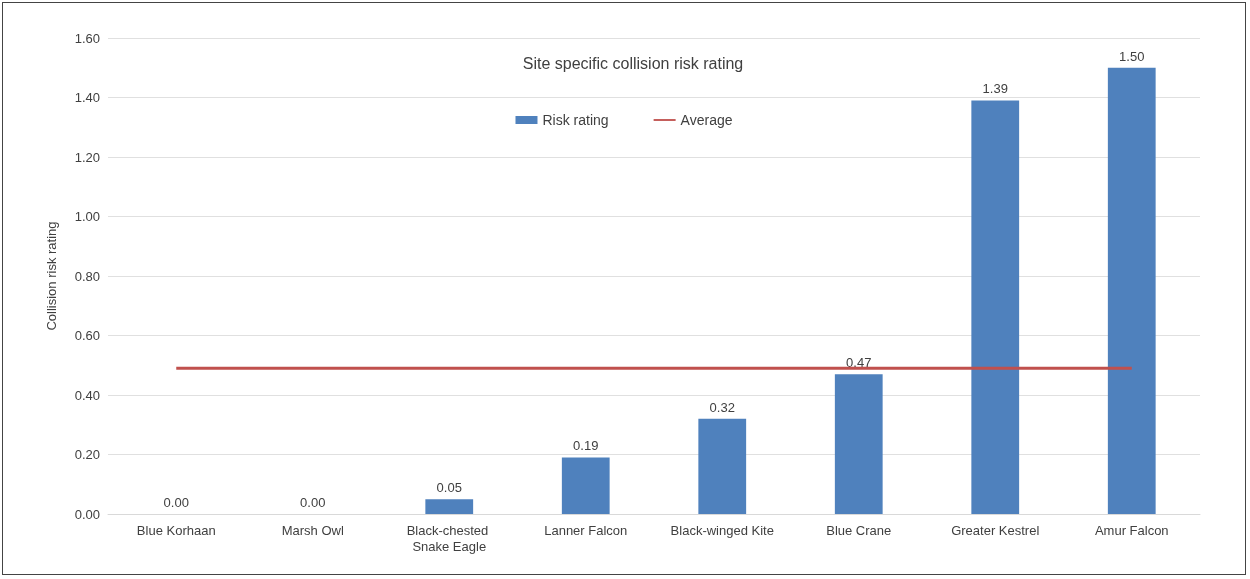 The image size is (1250, 579). What do you see at coordinates (87, 454) in the screenshot?
I see `y-tick-label: 0.20` at bounding box center [87, 454].